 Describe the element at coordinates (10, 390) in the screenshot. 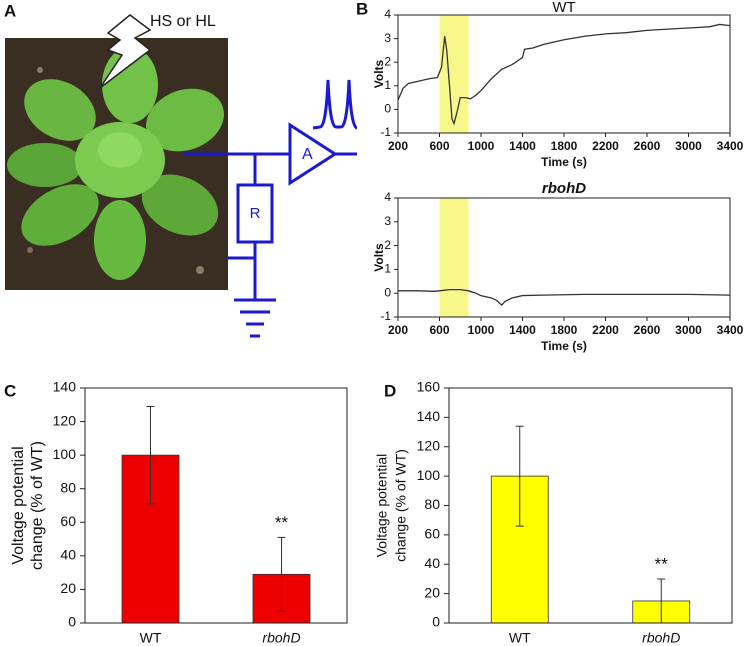

I see `panel-label: C` at that location.